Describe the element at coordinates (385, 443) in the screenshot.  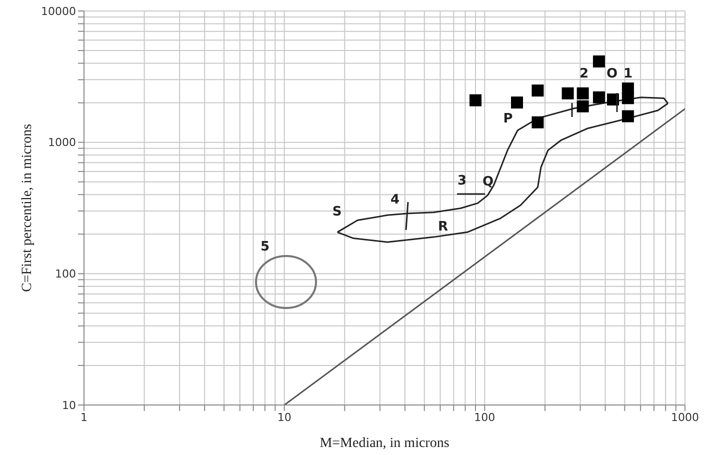
I see `x-axis-title: M=Median, in microns` at that location.